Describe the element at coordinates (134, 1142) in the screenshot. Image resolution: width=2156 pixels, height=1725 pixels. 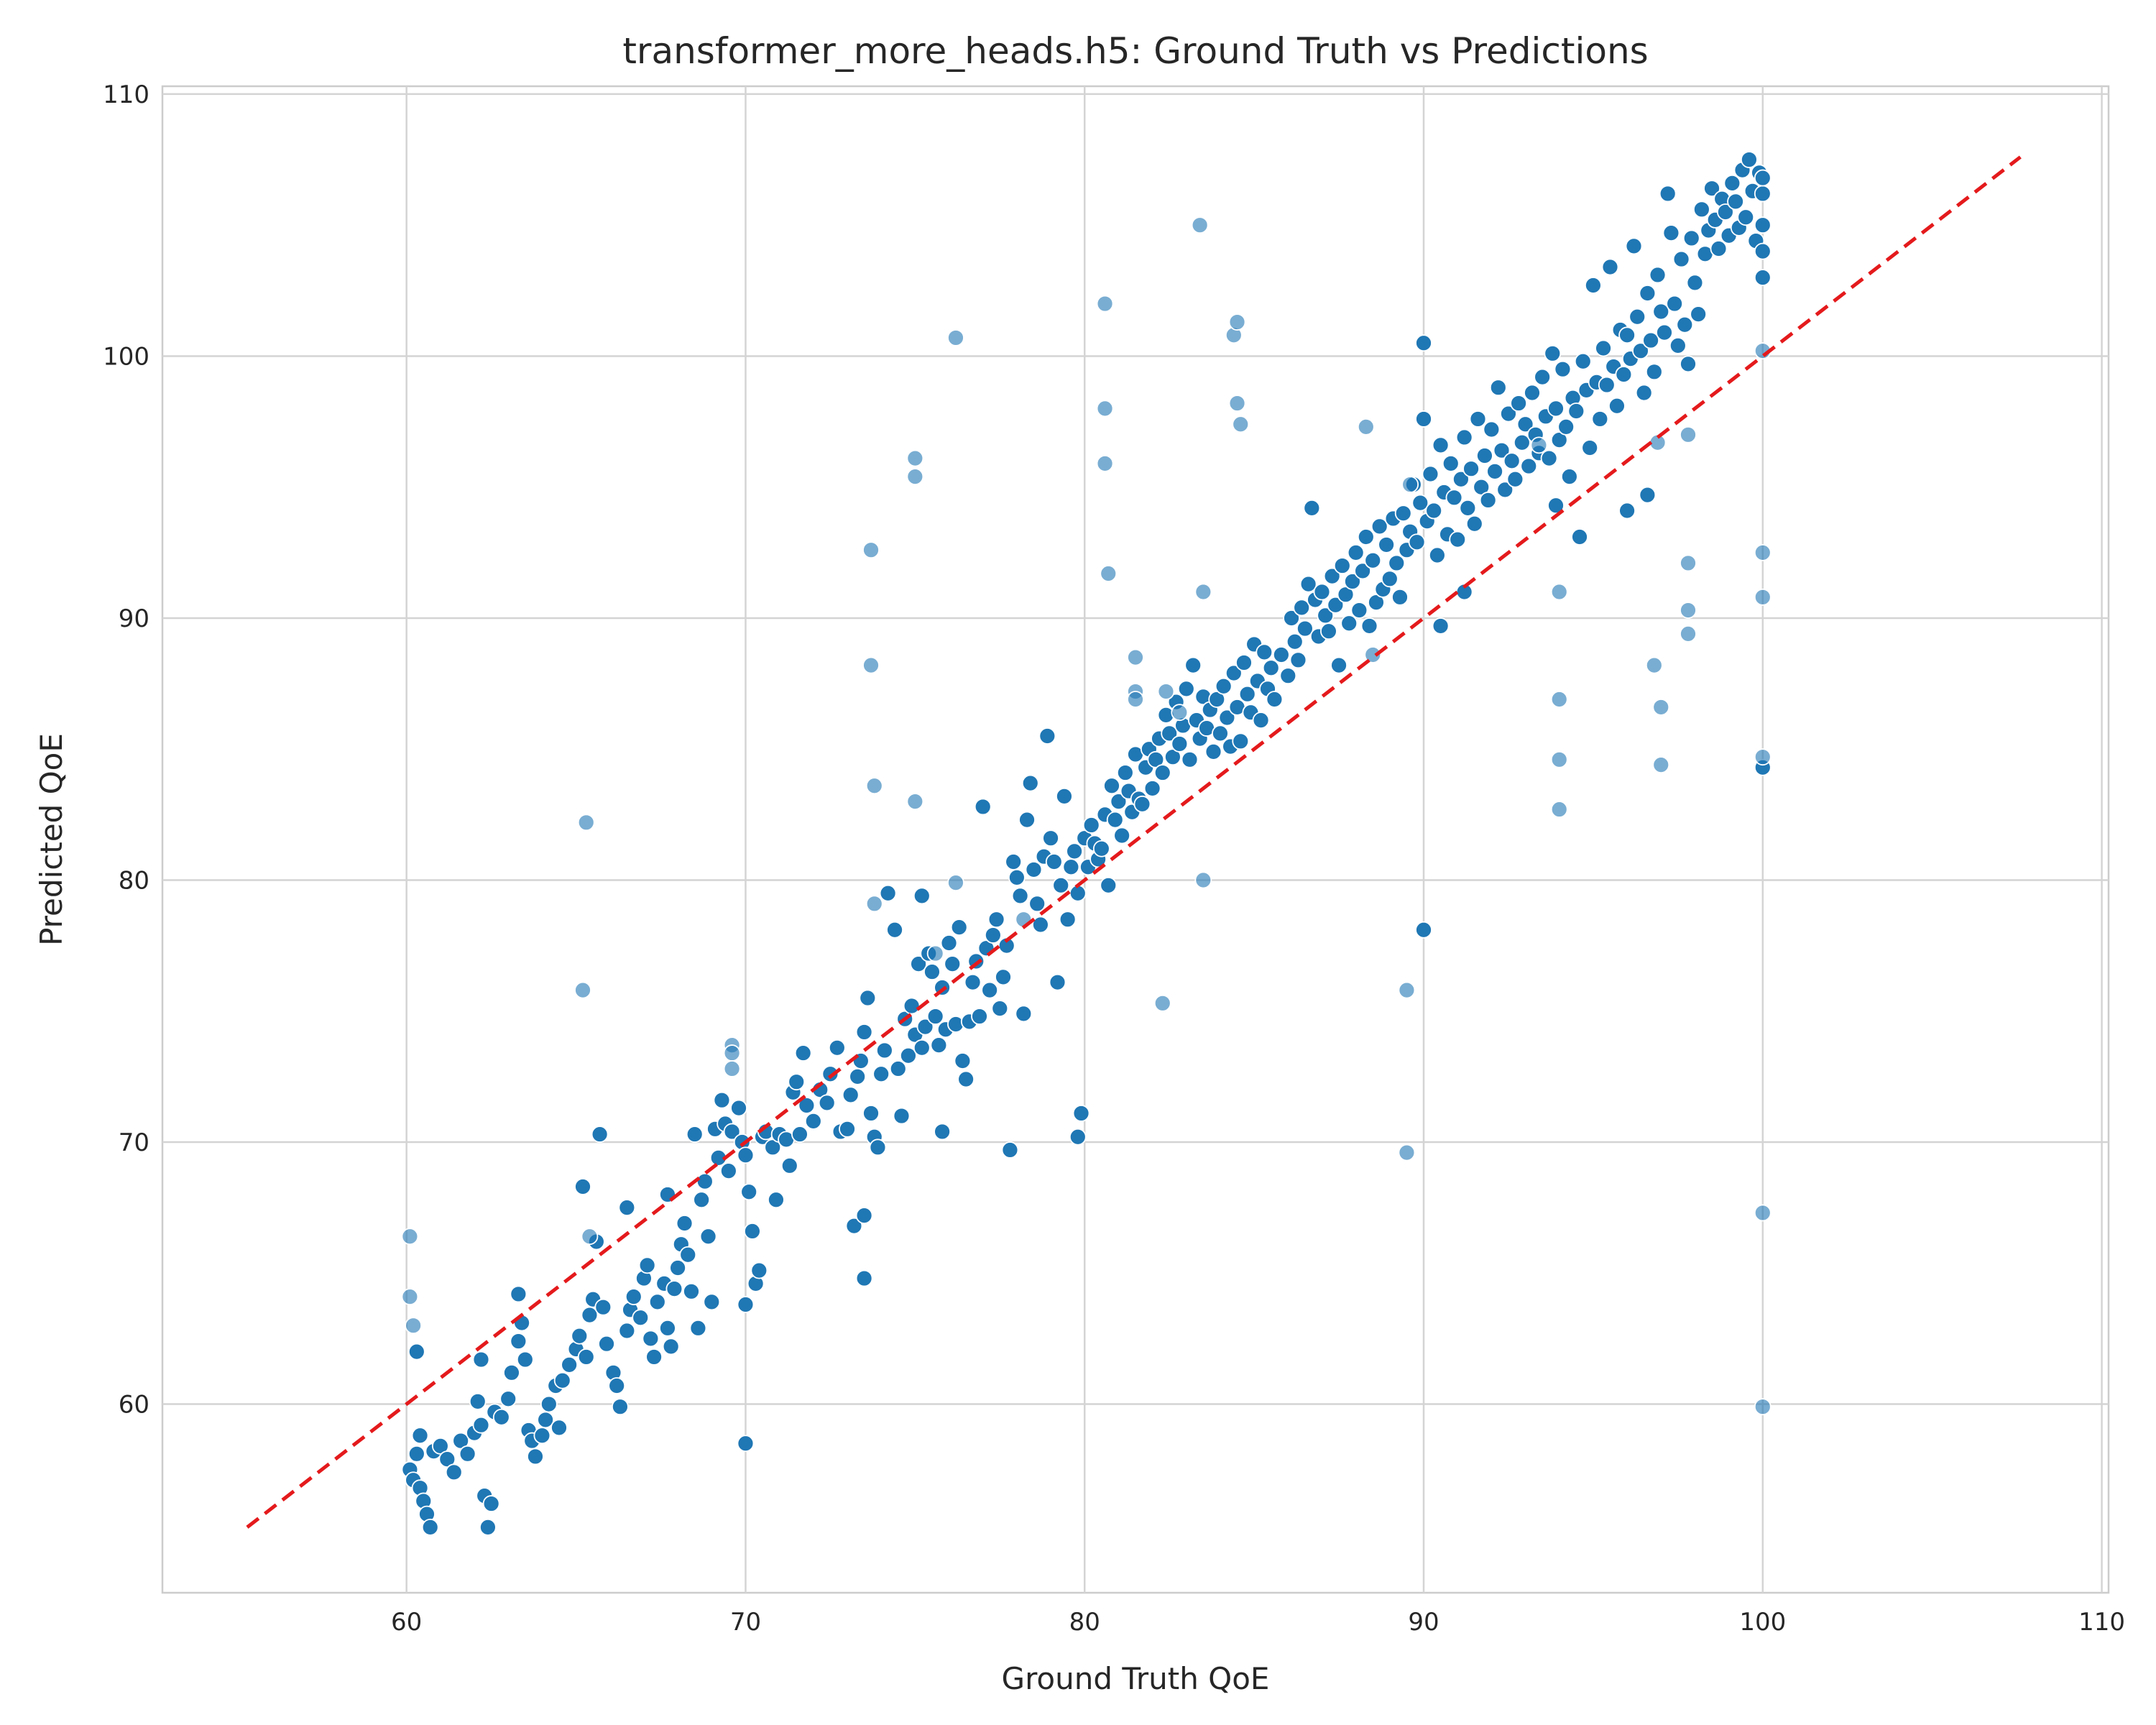
I see `y-tick-label: 70` at that location.